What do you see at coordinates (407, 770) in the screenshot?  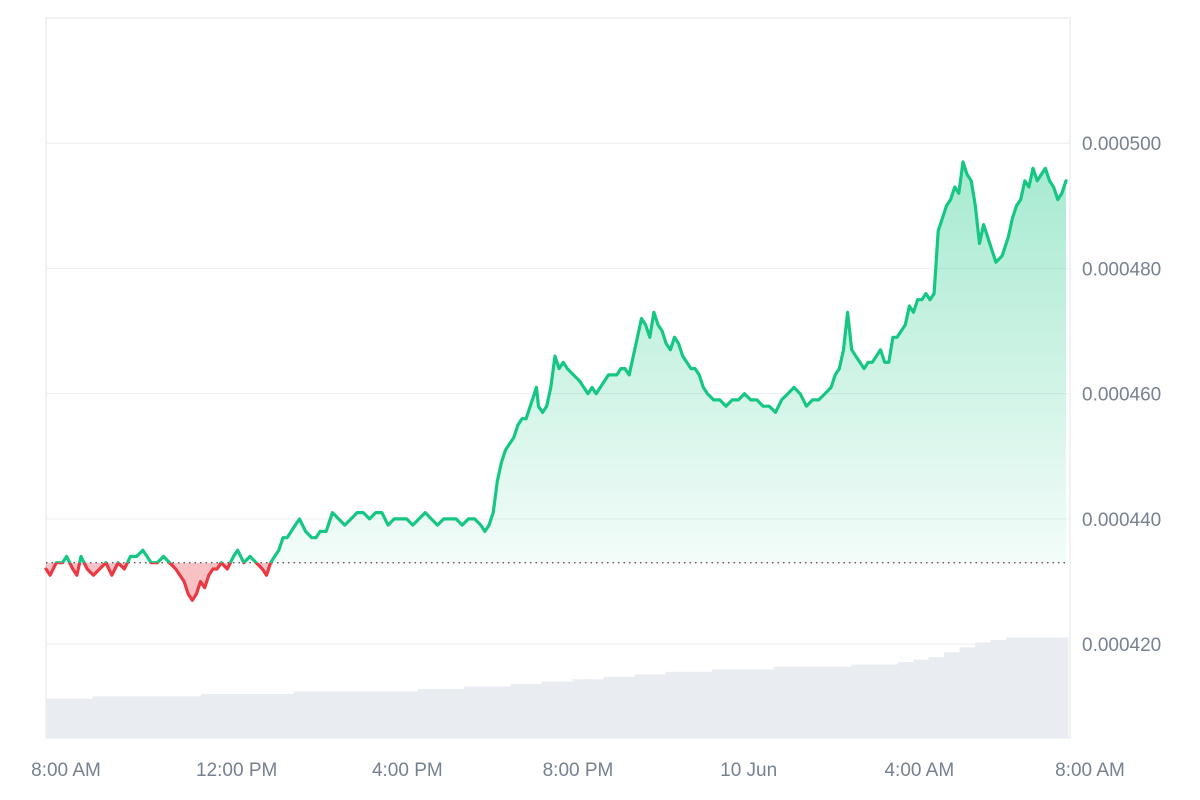 I see `x-tick-label: 4:00 PM` at bounding box center [407, 770].